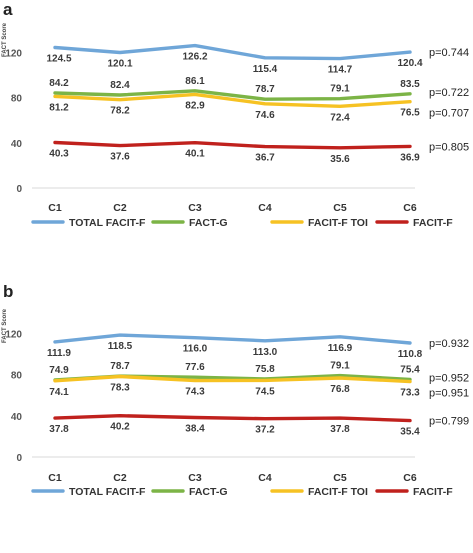 Image resolution: width=473 pixels, height=553 pixels. Describe the element at coordinates (5, 325) in the screenshot. I see `panel-b-y-axis-label: FACT Score` at that location.